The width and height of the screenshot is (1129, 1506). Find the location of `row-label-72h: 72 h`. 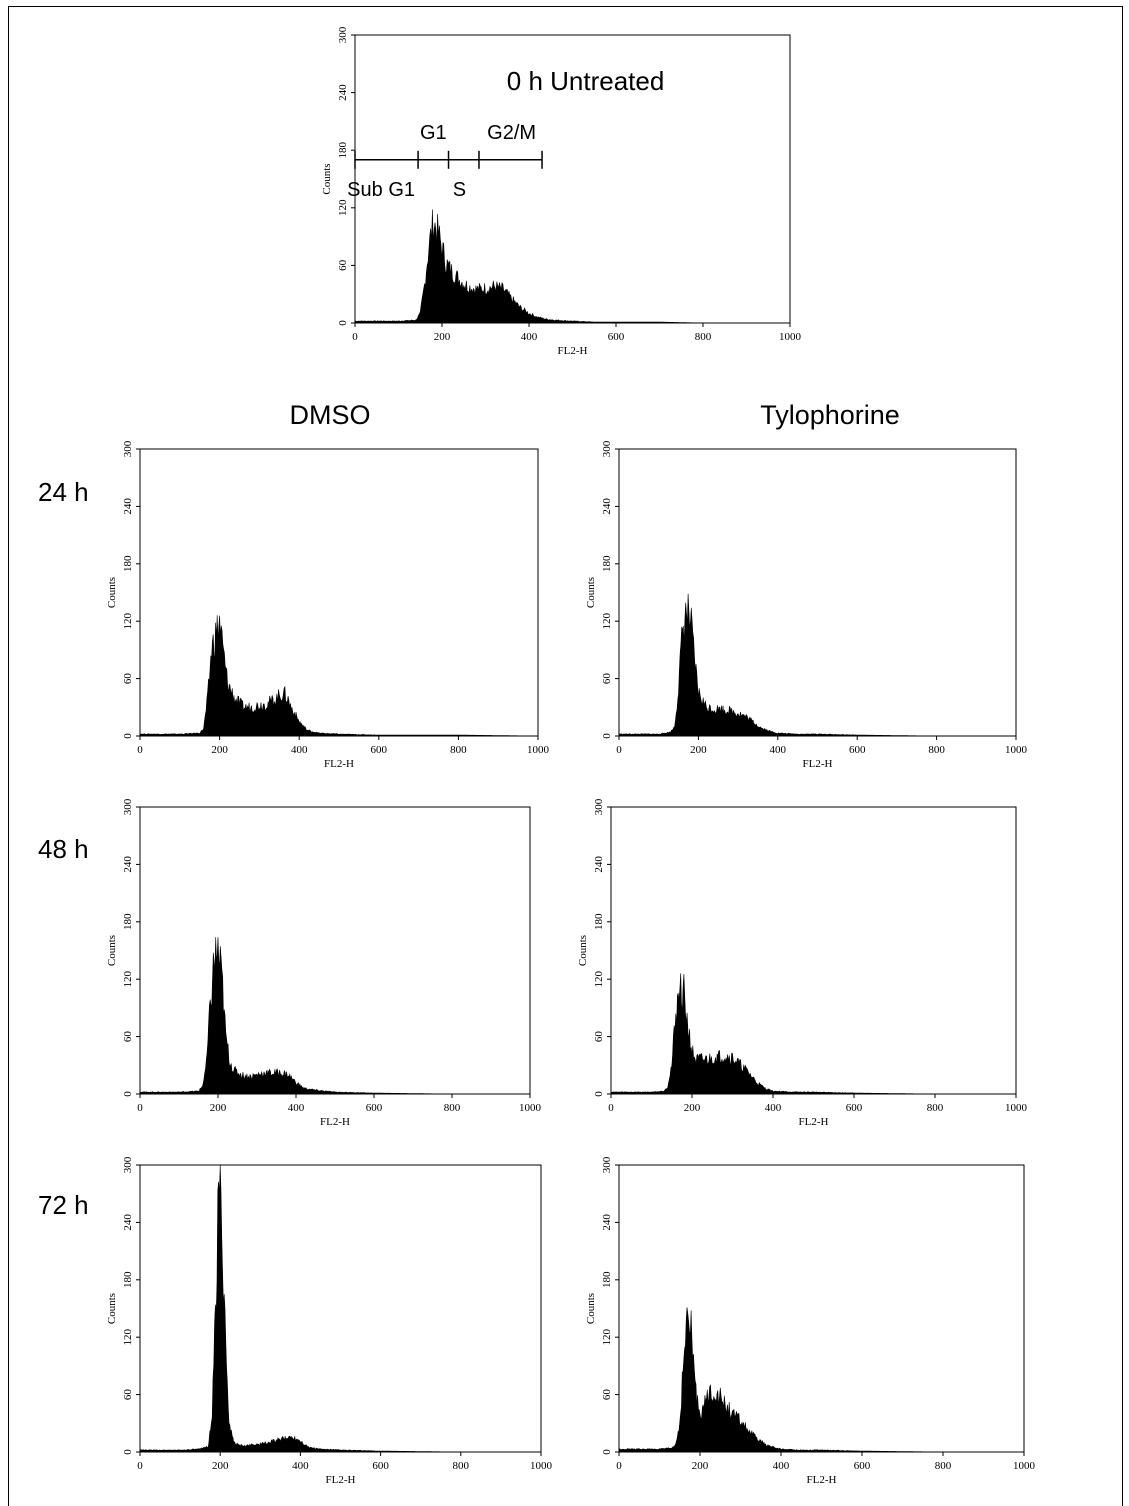

row-label-72h: 72 h is located at coordinates (63, 1205).